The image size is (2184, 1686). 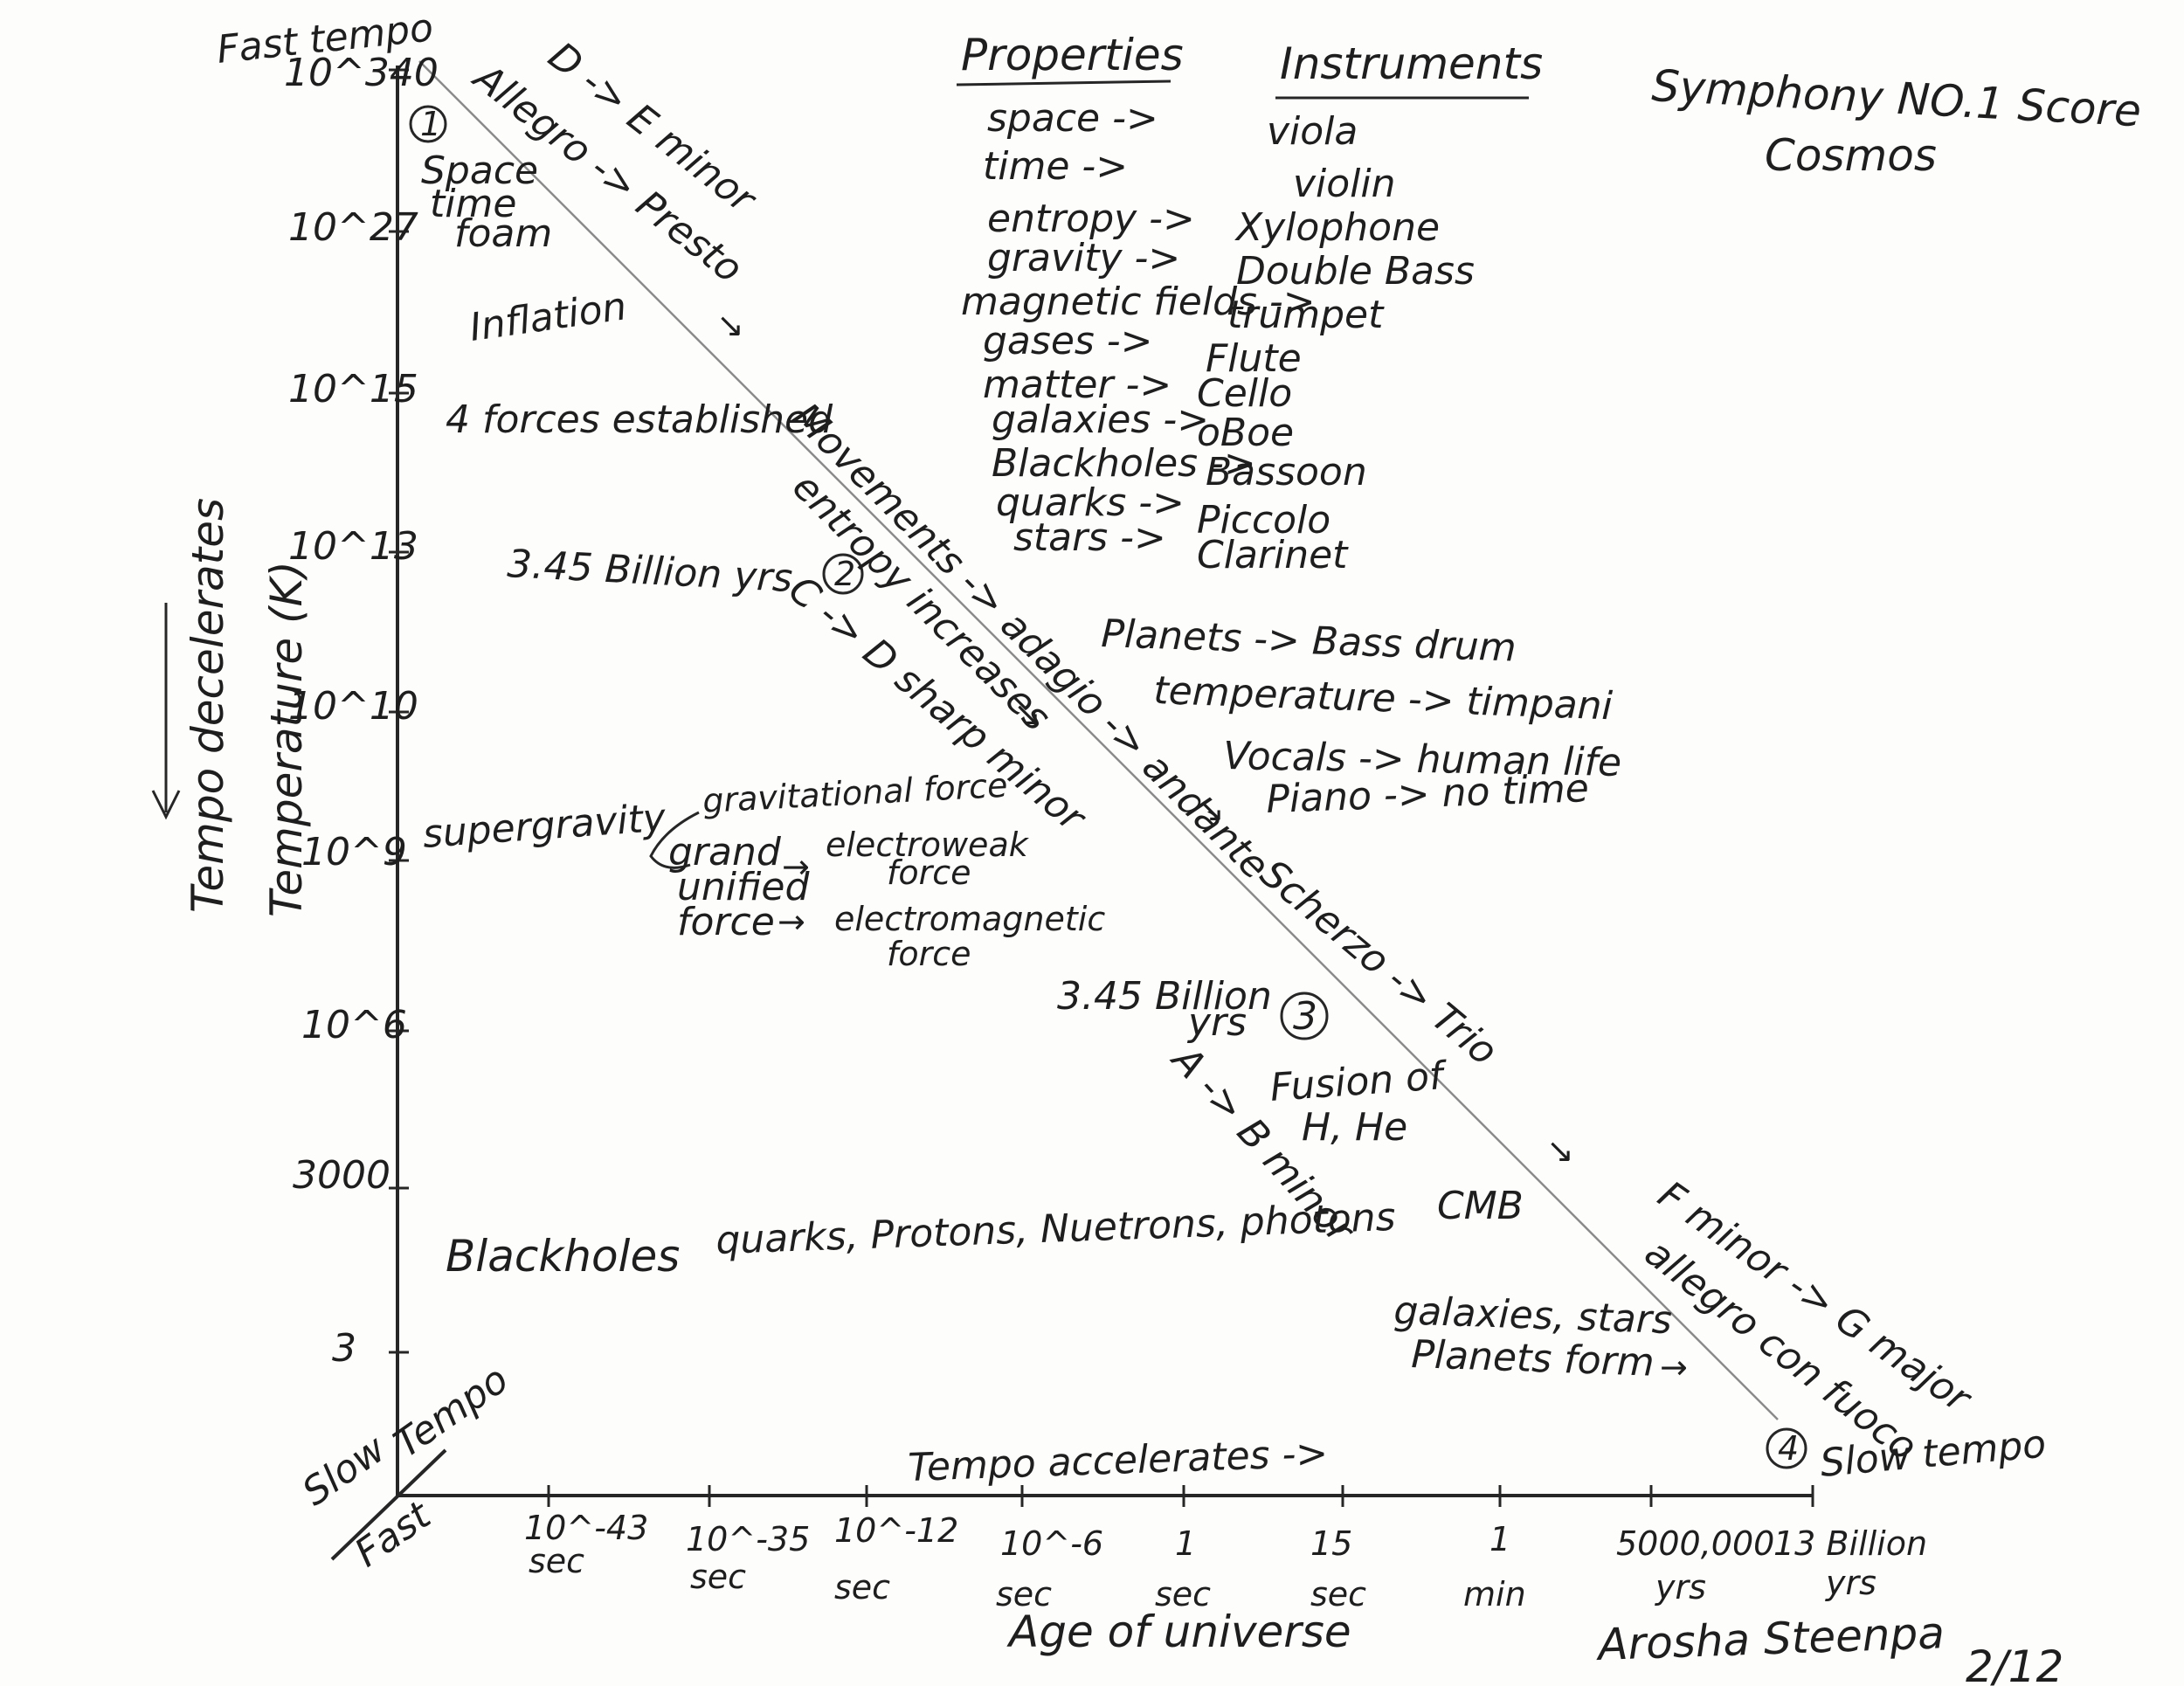 I want to click on corner-diagonal-line, so click(x=388, y=1504).